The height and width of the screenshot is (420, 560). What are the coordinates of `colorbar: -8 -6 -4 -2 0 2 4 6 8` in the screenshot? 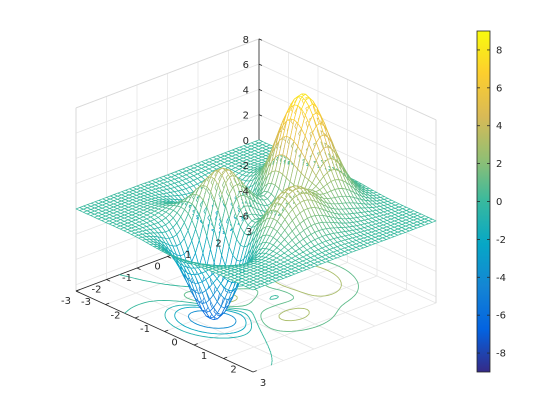 It's located at (491, 201).